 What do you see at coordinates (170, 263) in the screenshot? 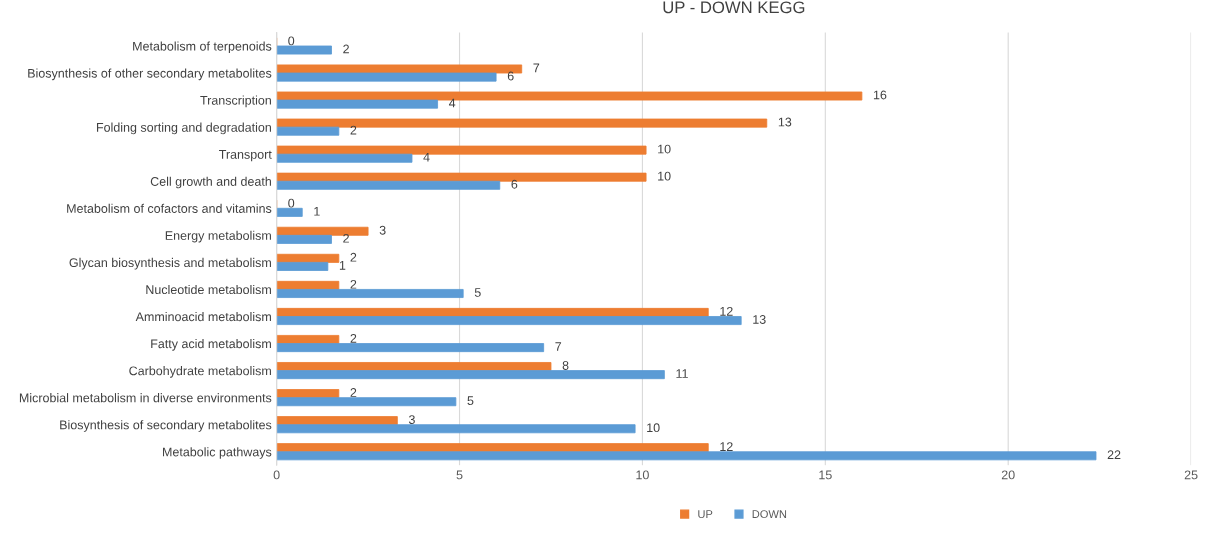
I see `y-tick-label: Glycan biosynthesis and metabolism` at bounding box center [170, 263].